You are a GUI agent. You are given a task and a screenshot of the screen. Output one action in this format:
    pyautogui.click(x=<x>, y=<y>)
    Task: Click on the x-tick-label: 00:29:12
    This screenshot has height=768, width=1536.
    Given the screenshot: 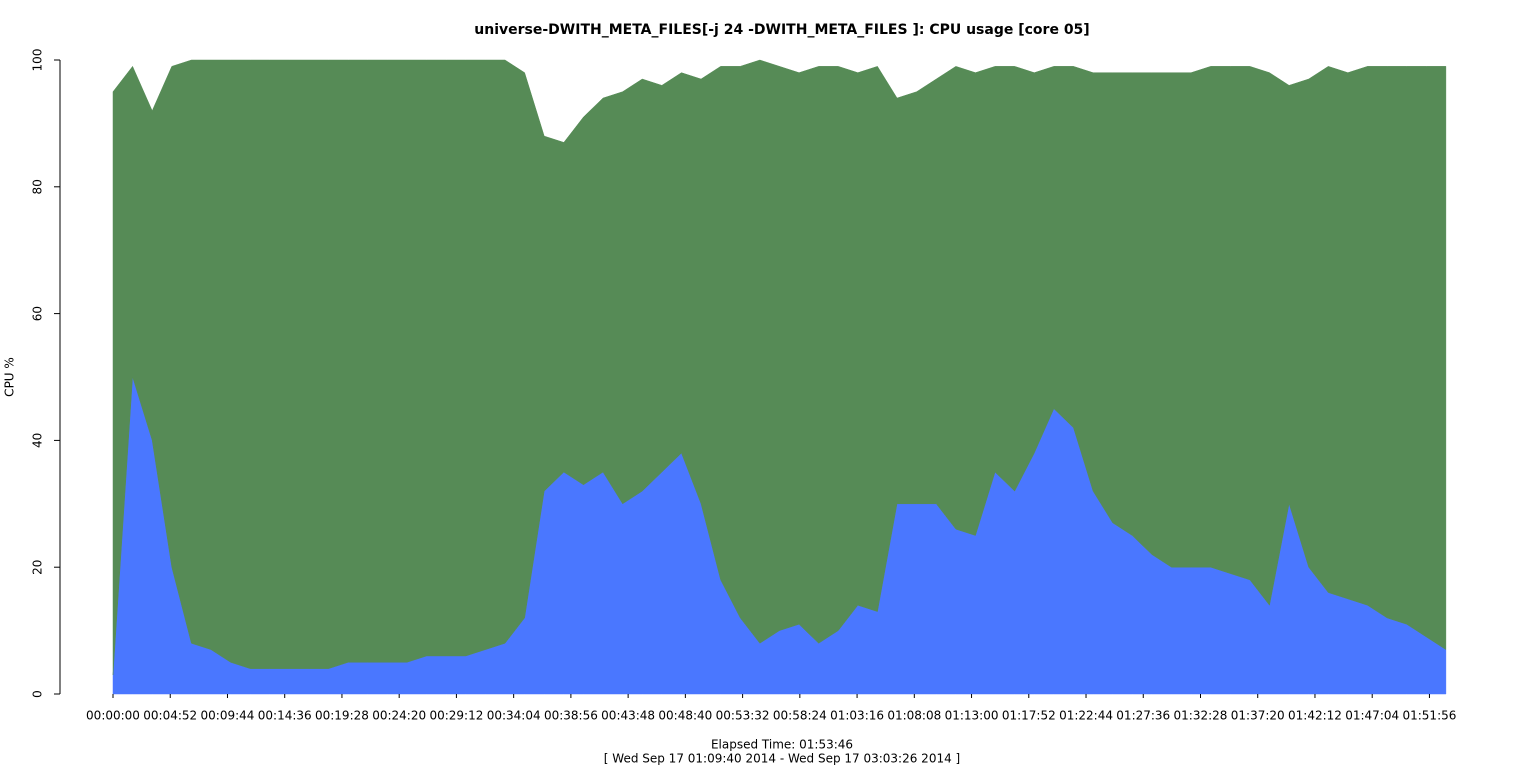 What is the action you would take?
    pyautogui.click(x=456, y=716)
    